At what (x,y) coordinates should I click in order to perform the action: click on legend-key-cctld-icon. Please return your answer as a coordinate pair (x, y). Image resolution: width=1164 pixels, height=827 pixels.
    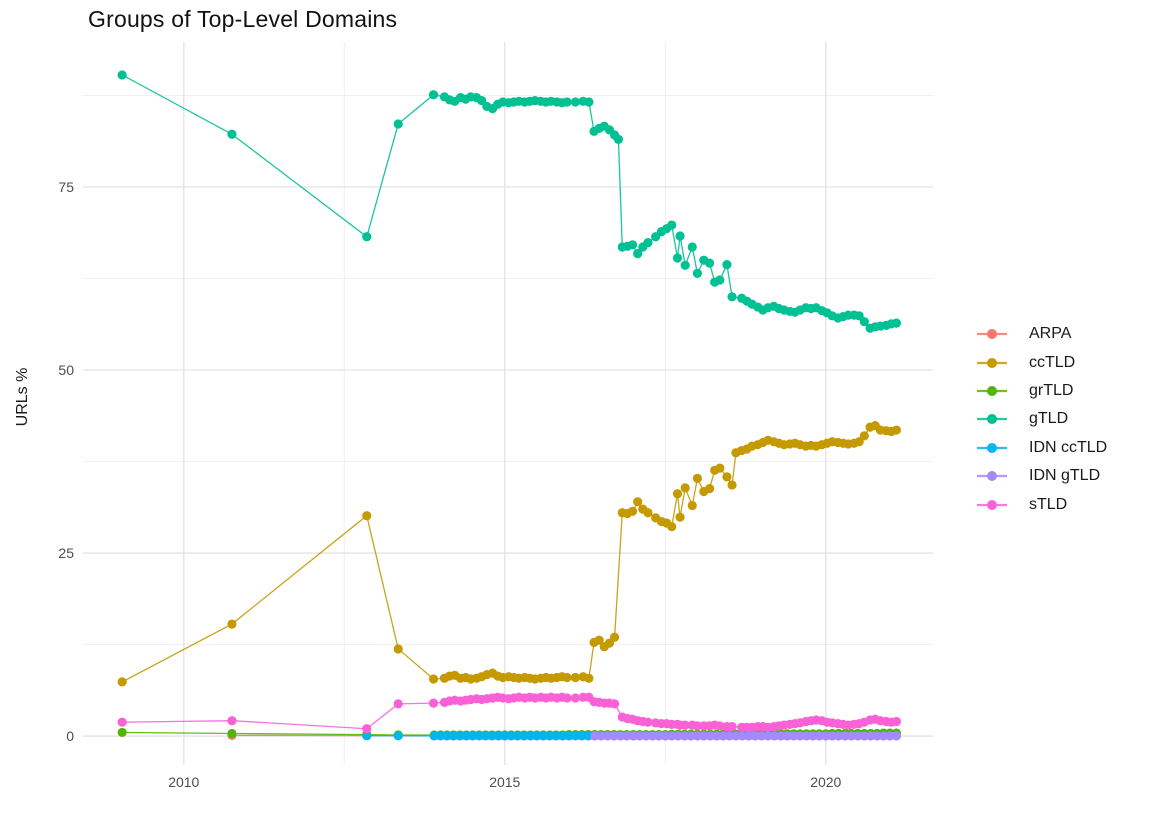
    Looking at the image, I should click on (992, 362).